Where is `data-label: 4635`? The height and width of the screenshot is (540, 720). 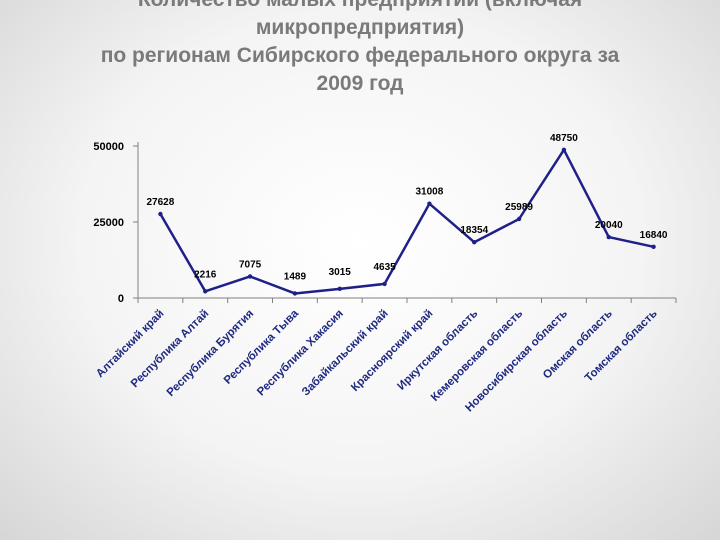 data-label: 4635 is located at coordinates (384, 267).